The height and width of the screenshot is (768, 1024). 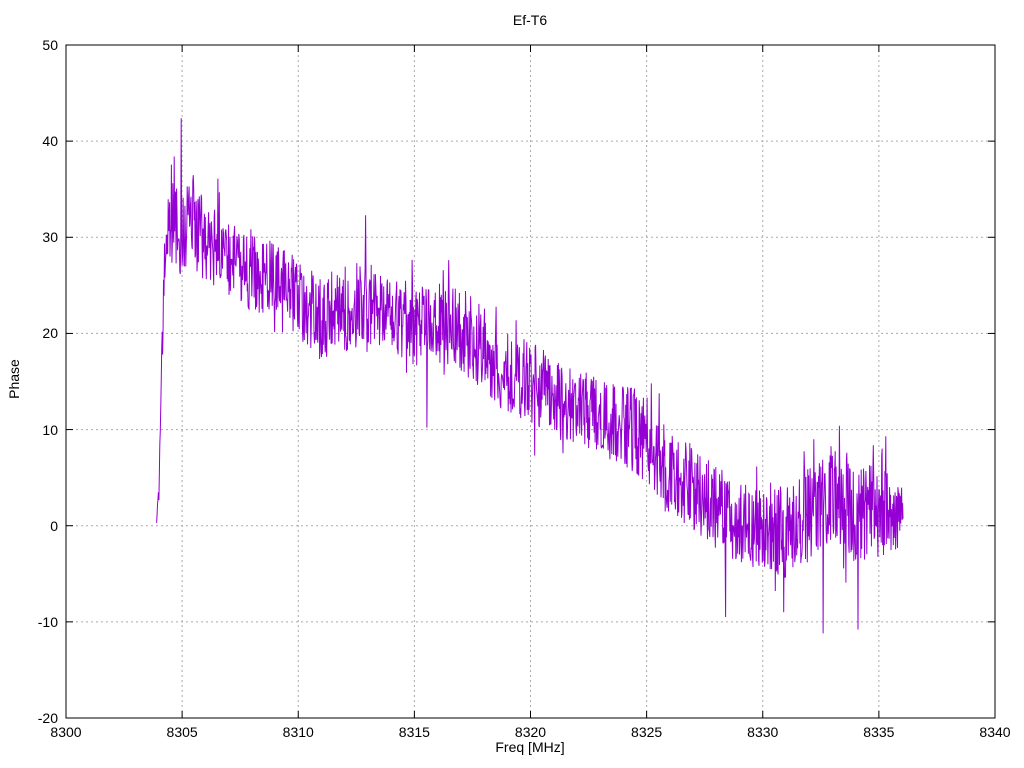 I want to click on y-tick-label: 0, so click(x=54, y=525).